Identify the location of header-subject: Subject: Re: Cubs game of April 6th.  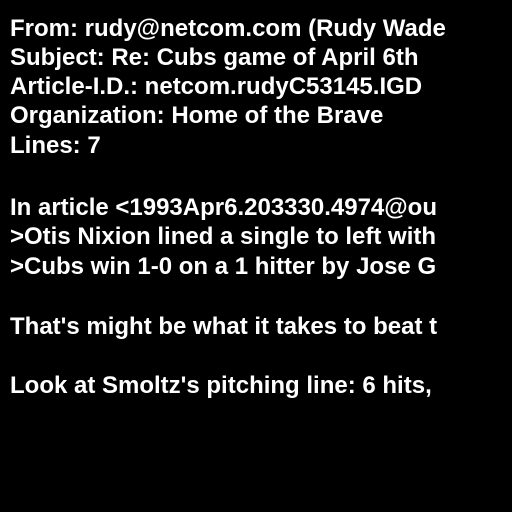
(214, 57).